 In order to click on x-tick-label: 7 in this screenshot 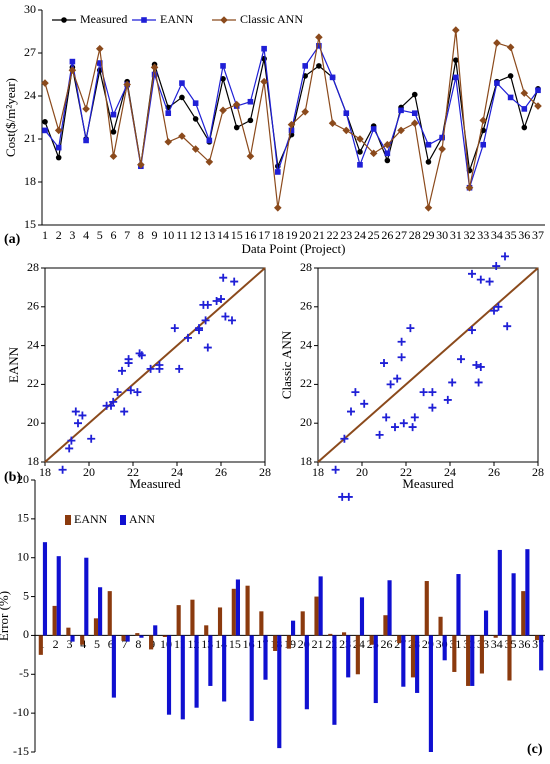, I will do `click(127, 235)`.